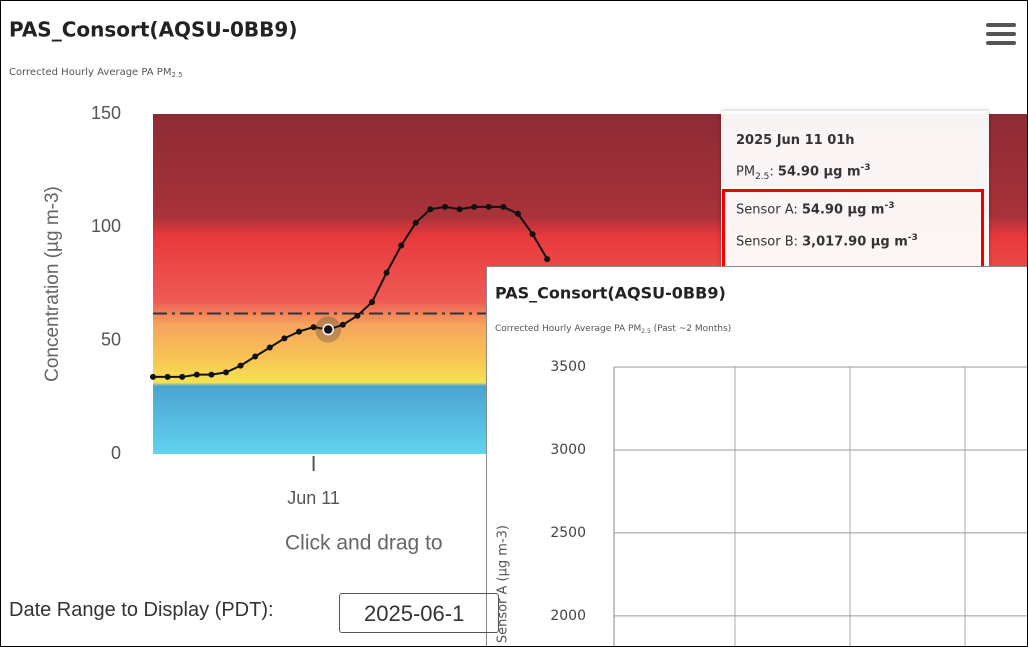 The height and width of the screenshot is (647, 1028). What do you see at coordinates (865, 168) in the screenshot?
I see `pm-exp: -3` at bounding box center [865, 168].